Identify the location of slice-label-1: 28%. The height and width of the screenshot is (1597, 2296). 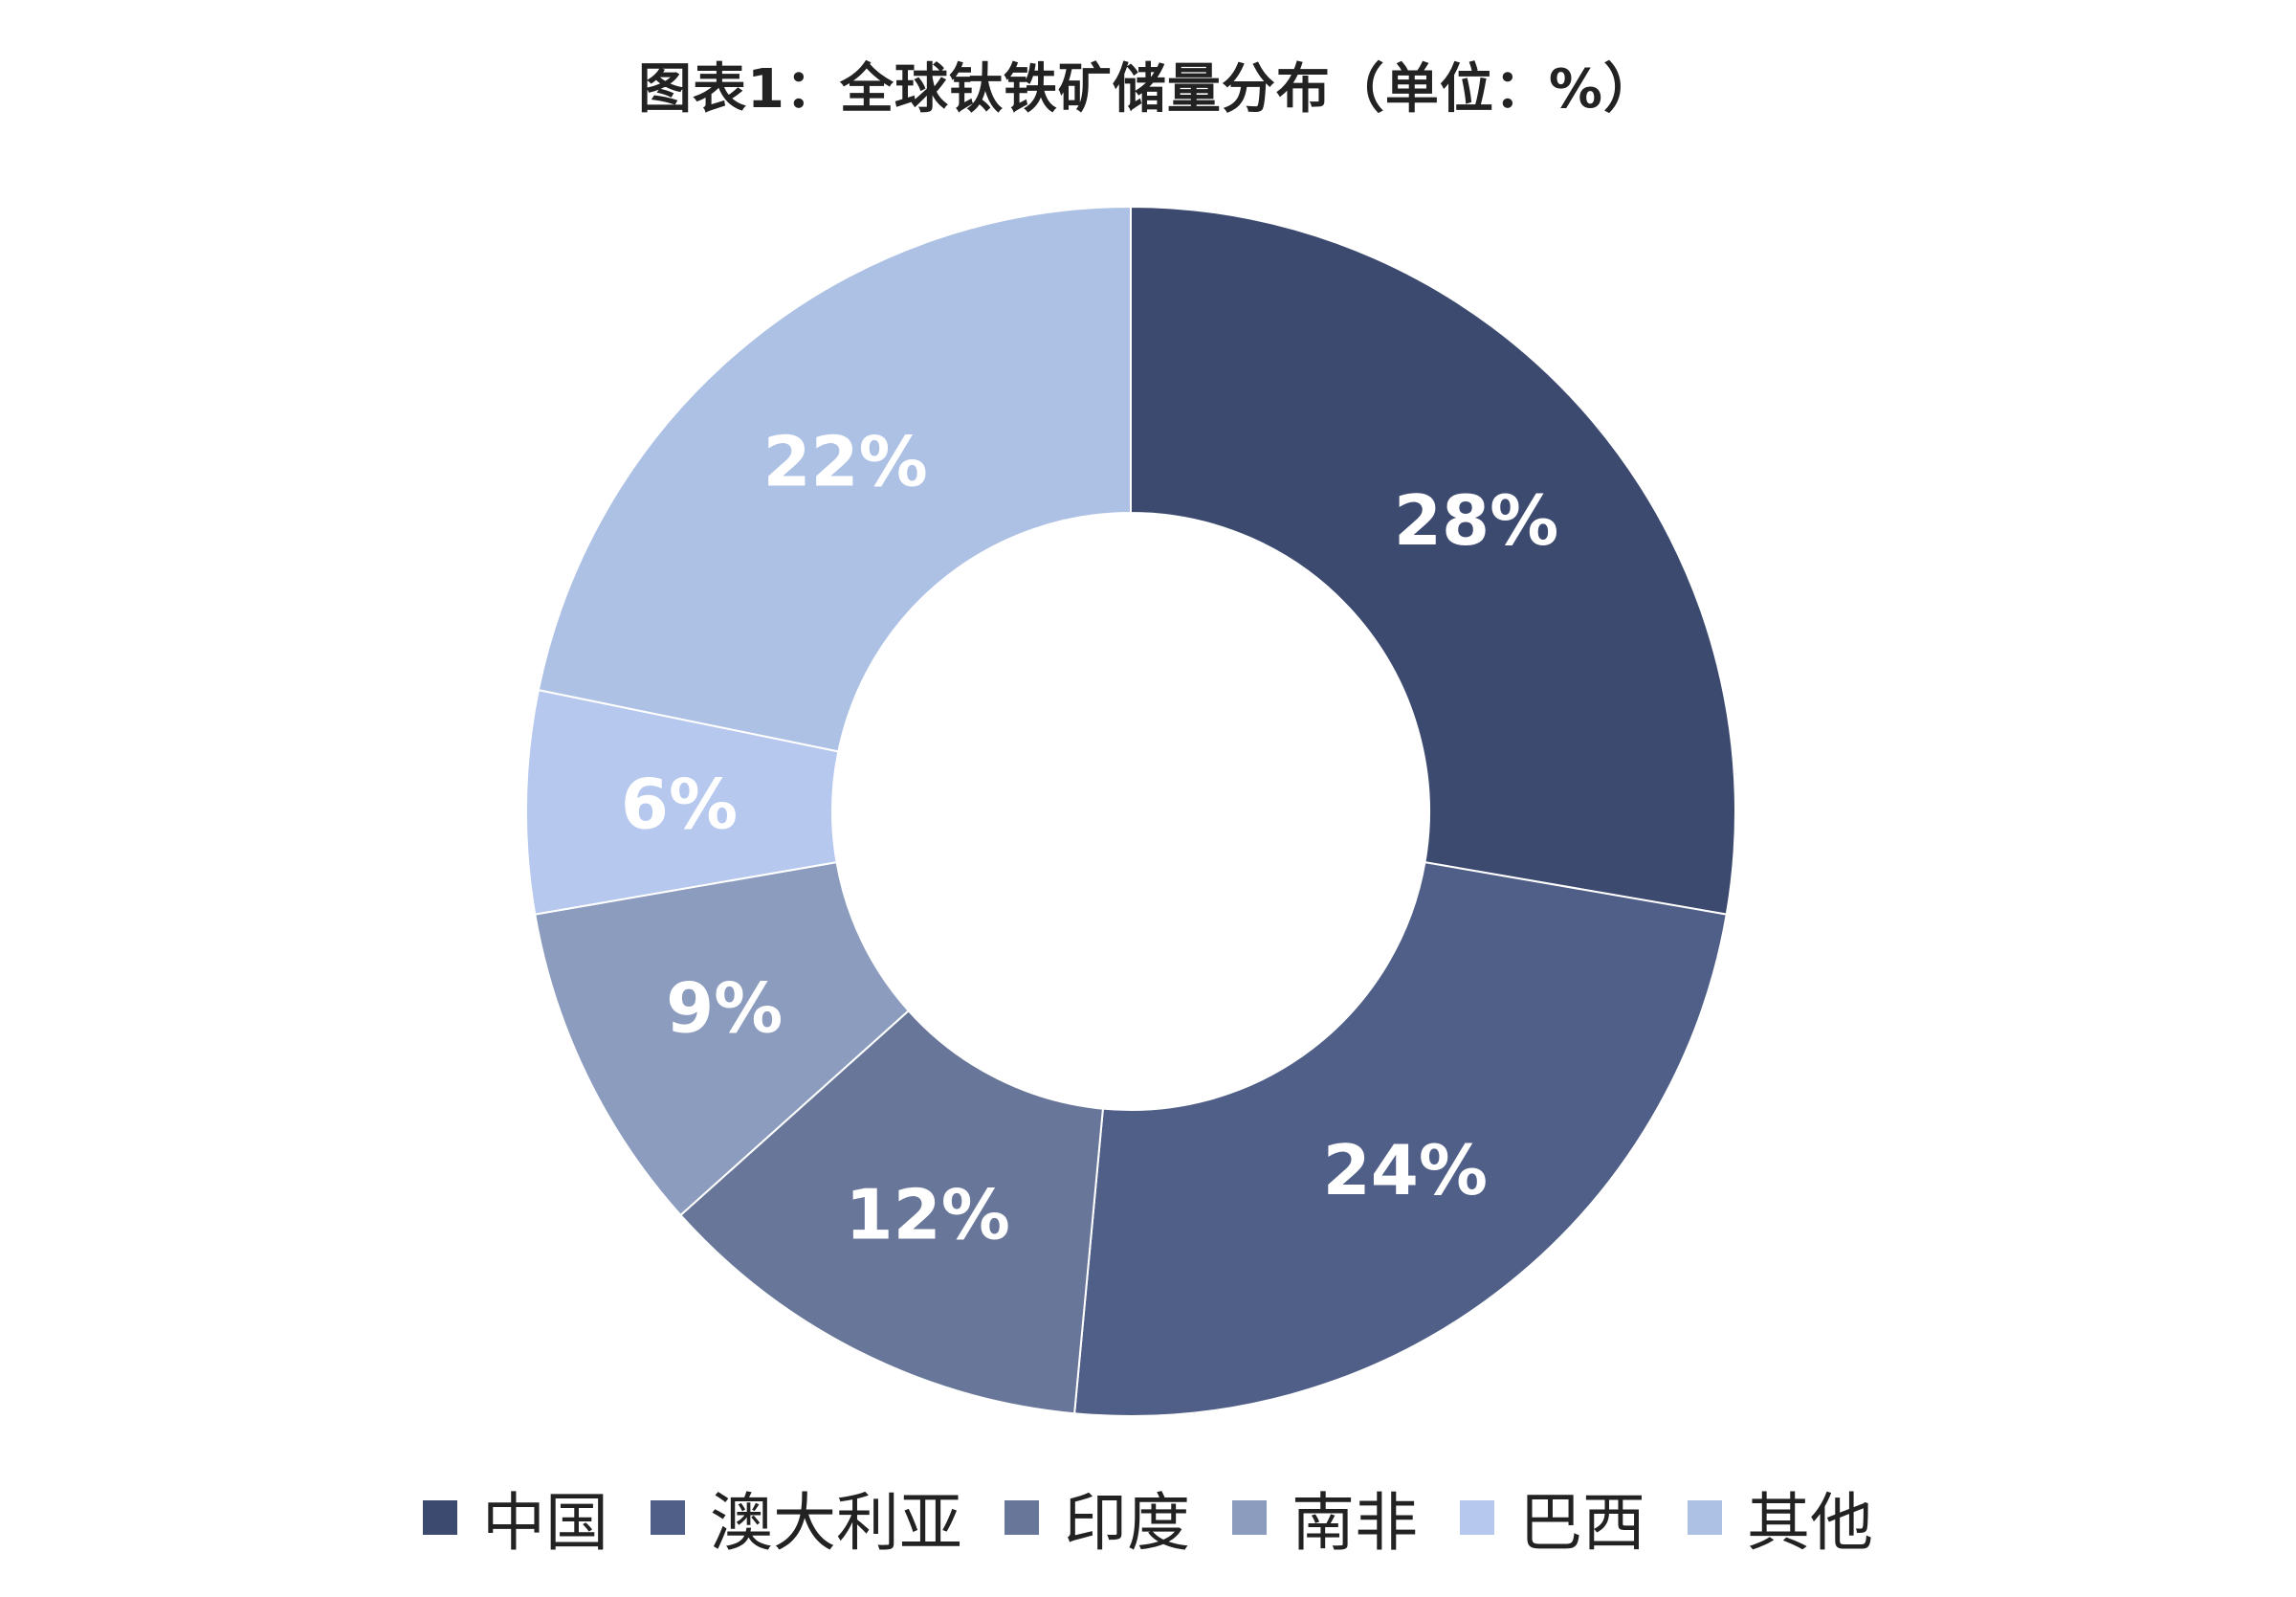
(1476, 520).